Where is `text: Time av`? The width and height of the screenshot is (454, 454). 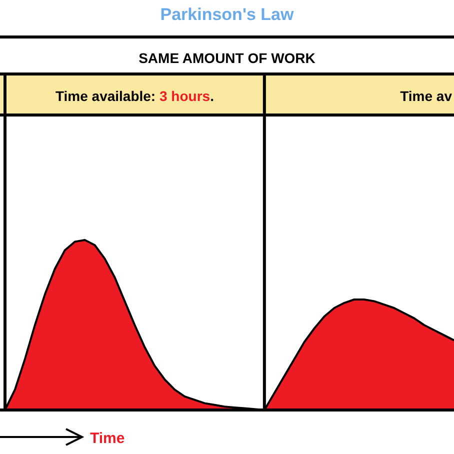
text: Time av is located at coordinates (426, 96).